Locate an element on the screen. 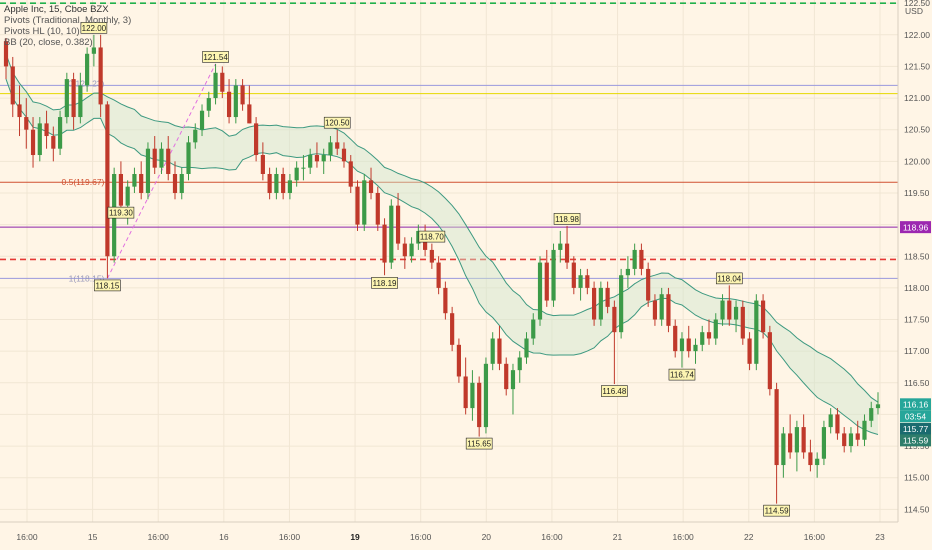 Image resolution: width=932 pixels, height=550 pixels. legend-pivots-hl: Pivots HL (10, 10) is located at coordinates (42, 31).